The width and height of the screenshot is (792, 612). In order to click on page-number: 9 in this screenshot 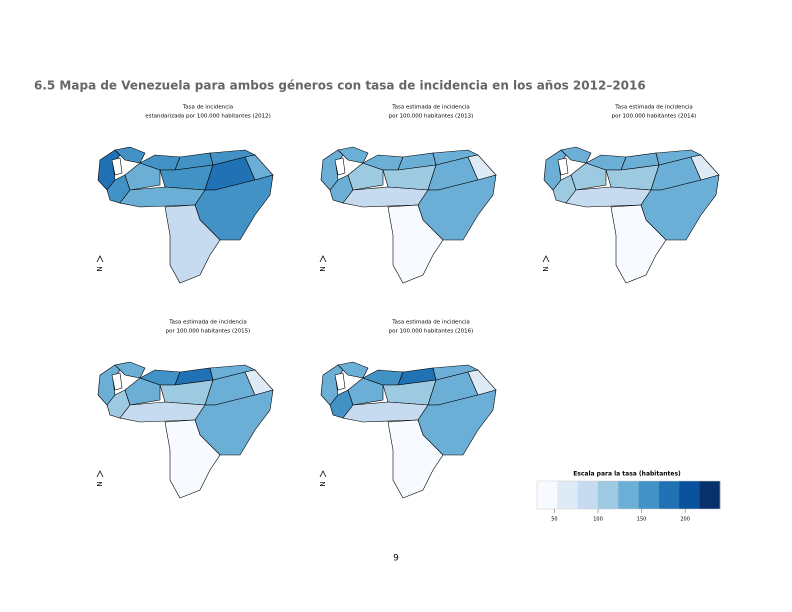, I will do `click(396, 559)`.